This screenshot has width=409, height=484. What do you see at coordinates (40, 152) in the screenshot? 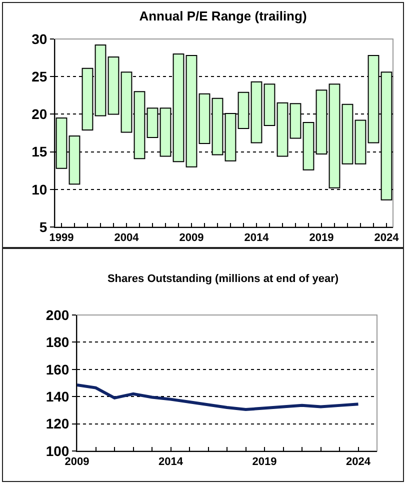
I see `y-tick-label: 15` at bounding box center [40, 152].